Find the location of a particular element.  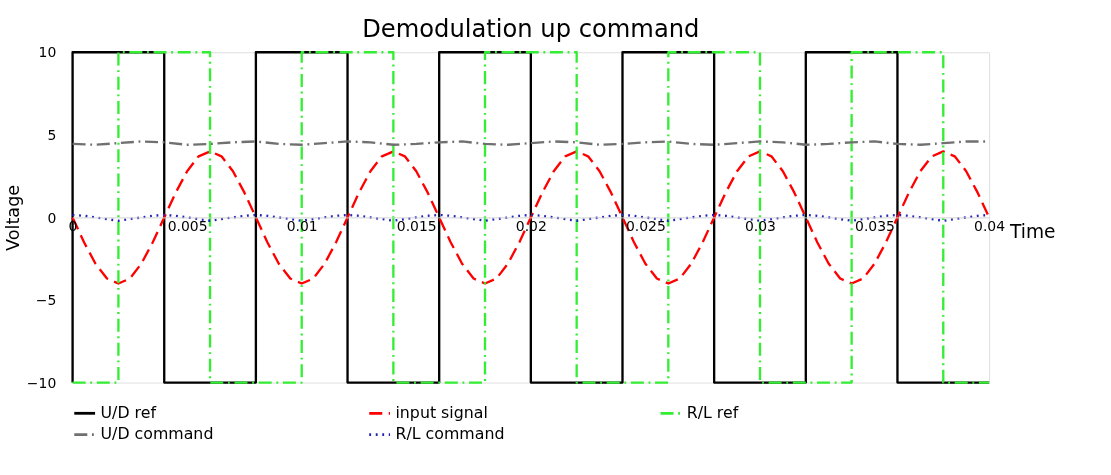

x-tick-label: 0.035 is located at coordinates (875, 225).